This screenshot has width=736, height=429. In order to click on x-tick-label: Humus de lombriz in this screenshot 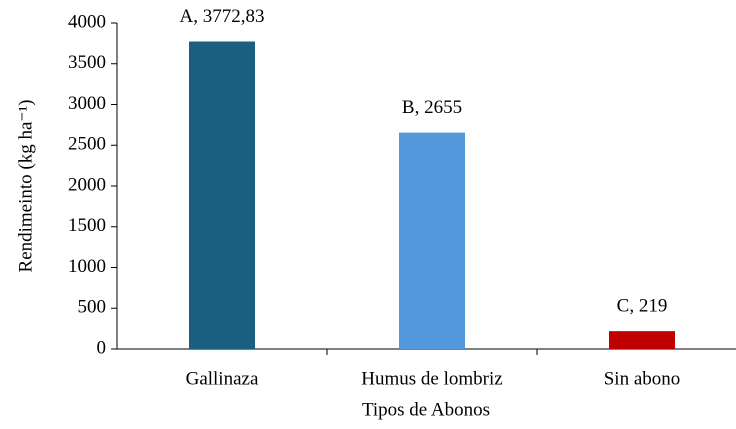, I will do `click(431, 378)`.